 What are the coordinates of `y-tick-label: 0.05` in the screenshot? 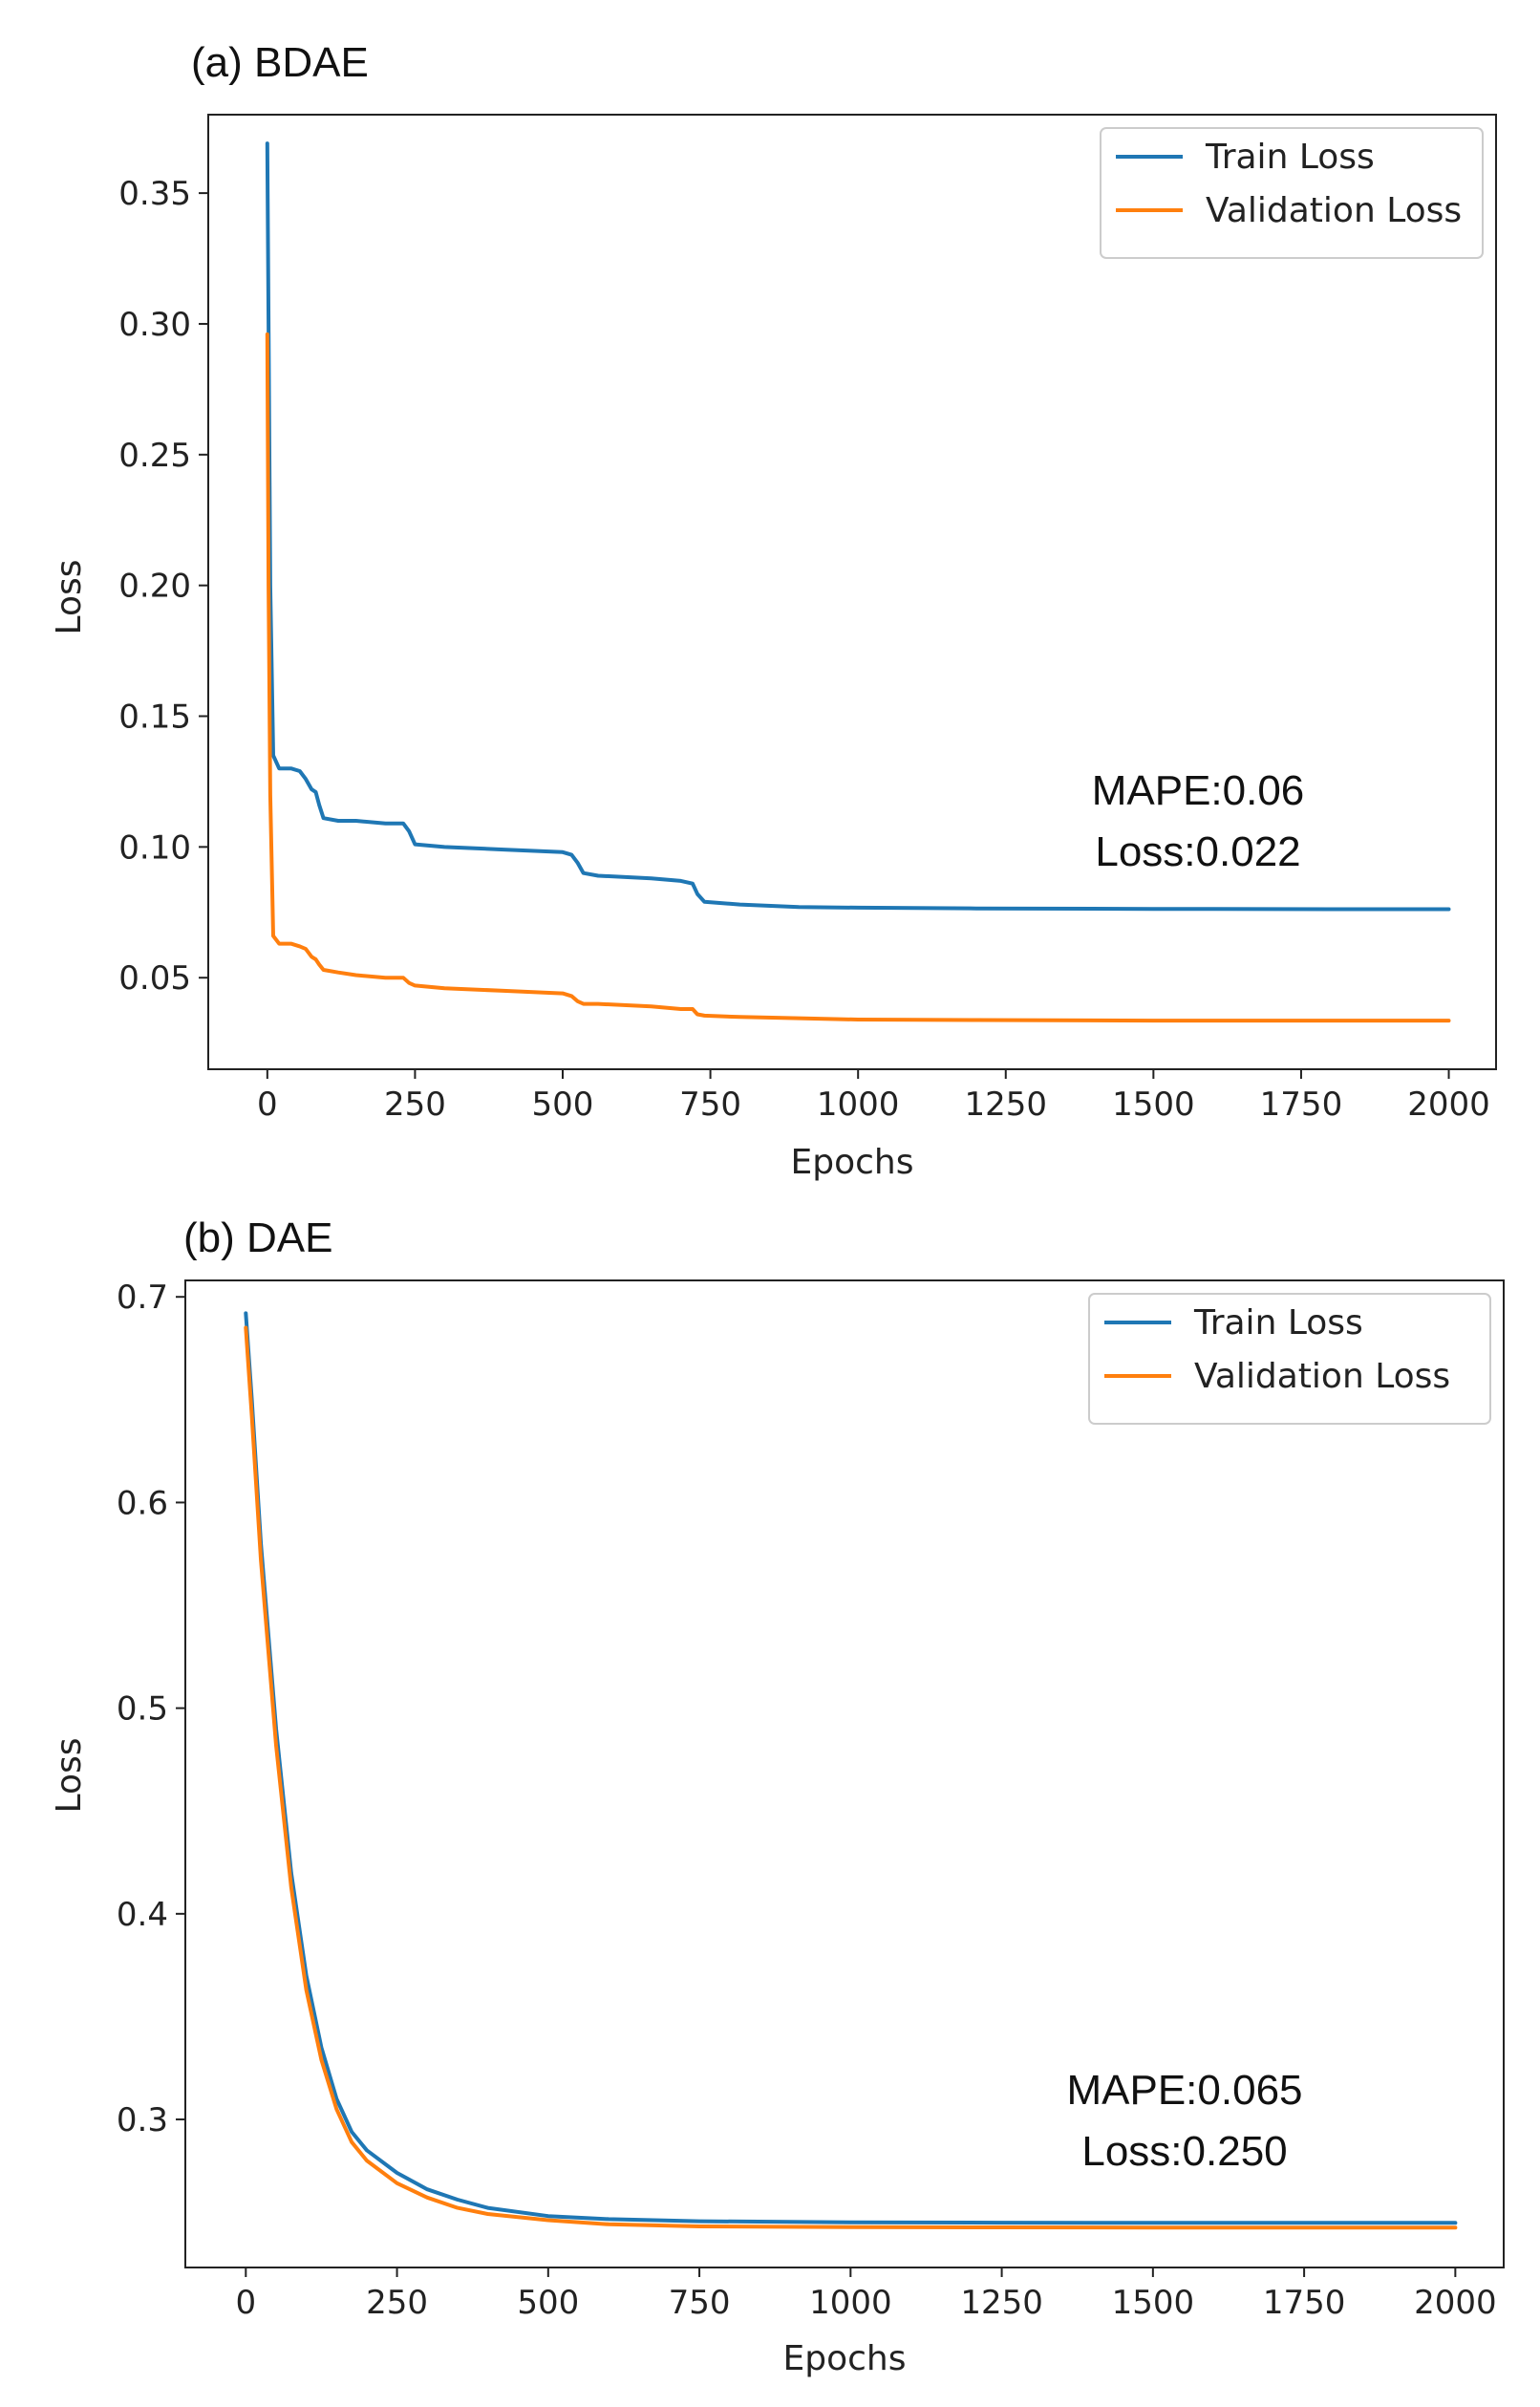 It's located at (154, 978).